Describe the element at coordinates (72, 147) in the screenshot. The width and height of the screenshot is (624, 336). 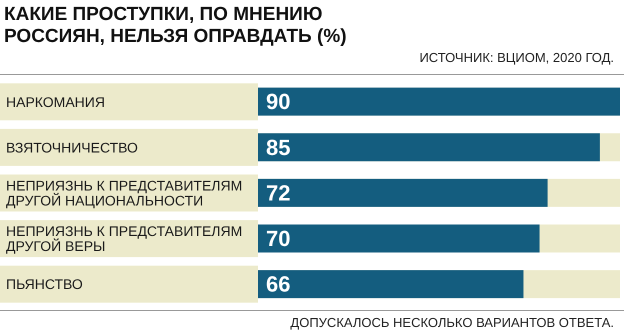
I see `y-tick-label: ВЗЯТОЧНИЧЕСТВО` at that location.